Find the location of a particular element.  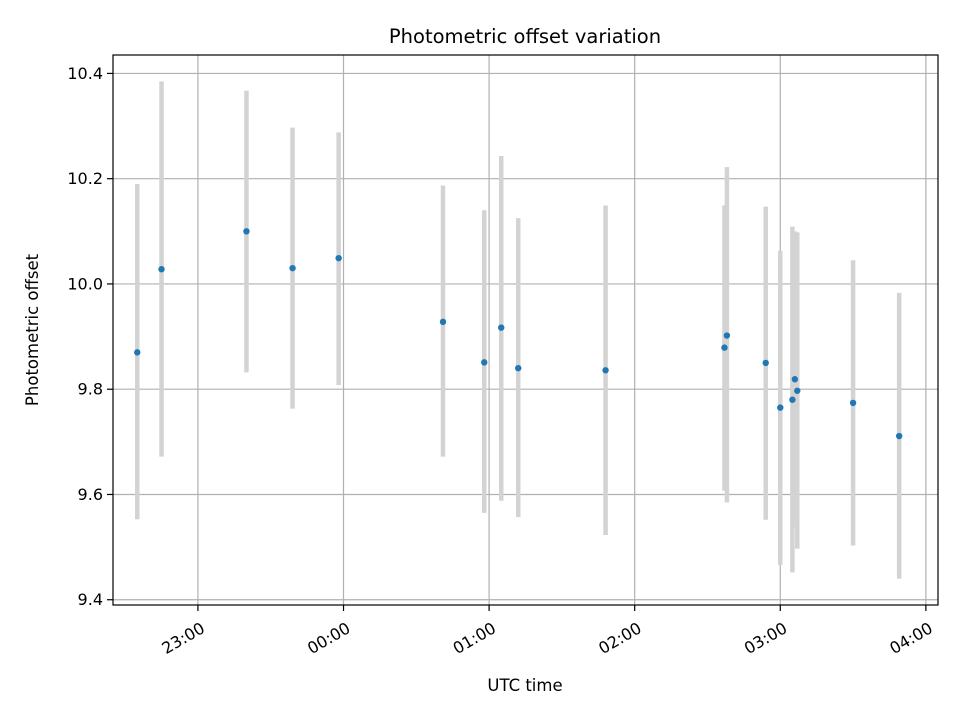

y-tick-label: 10.4 is located at coordinates (85, 73).